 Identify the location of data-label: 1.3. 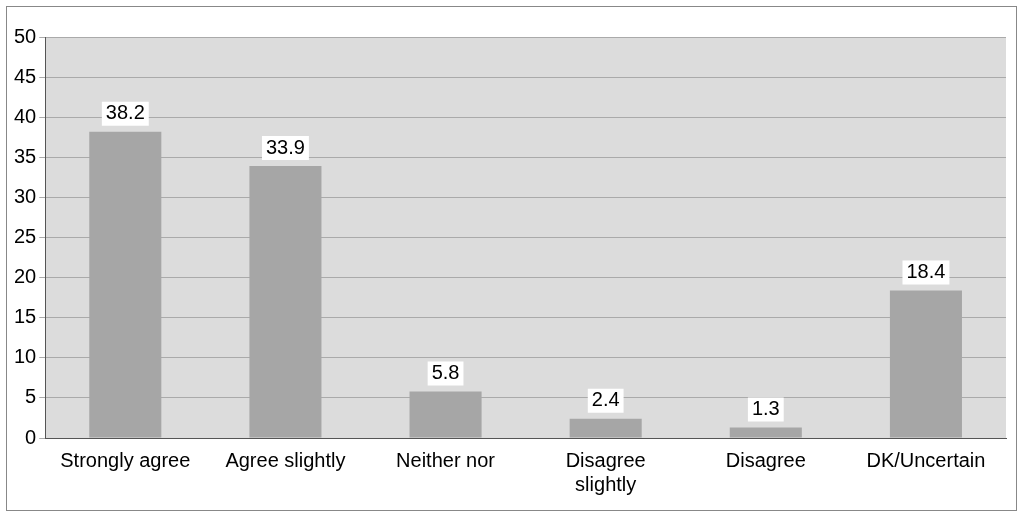
(765, 408).